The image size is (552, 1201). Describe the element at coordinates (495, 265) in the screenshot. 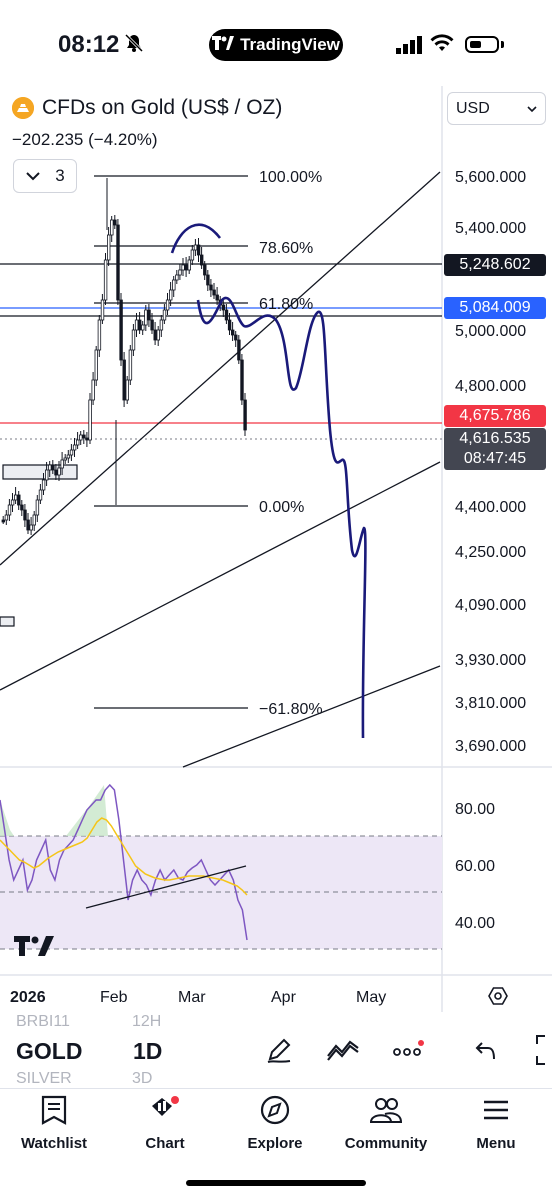

I see `price-tag-black: 5,248.602` at that location.